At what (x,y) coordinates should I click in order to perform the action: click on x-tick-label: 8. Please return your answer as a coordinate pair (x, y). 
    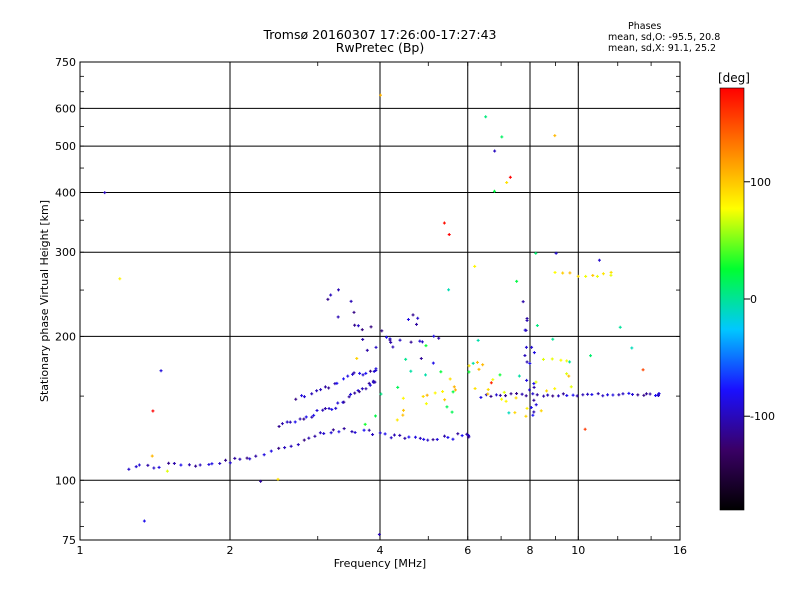
    Looking at the image, I should click on (530, 550).